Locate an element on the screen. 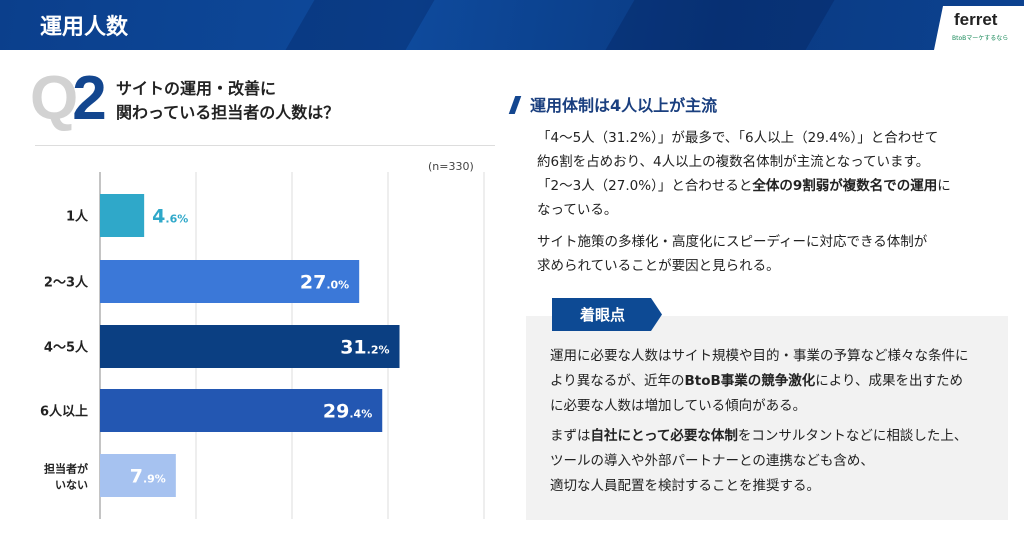 Image resolution: width=1024 pixels, height=543 pixels. text-line: サイト施策の多様化・高度化にスピーディーに対応できる体制が is located at coordinates (732, 242).